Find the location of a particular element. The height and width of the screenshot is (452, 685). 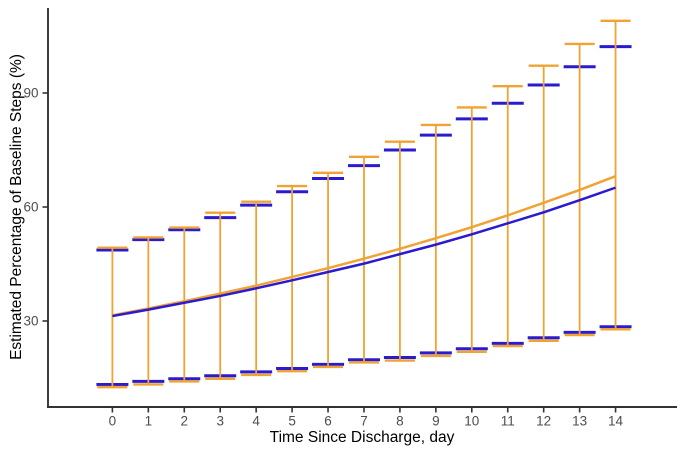

x-tick-label: 13 is located at coordinates (579, 421).